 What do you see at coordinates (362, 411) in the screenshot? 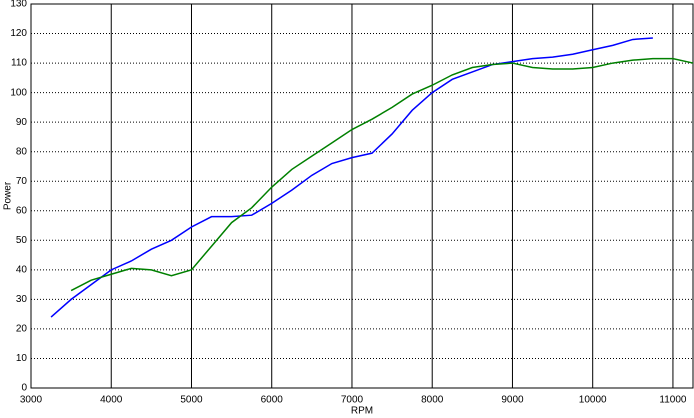
I see `x-axis-label: RPM` at bounding box center [362, 411].